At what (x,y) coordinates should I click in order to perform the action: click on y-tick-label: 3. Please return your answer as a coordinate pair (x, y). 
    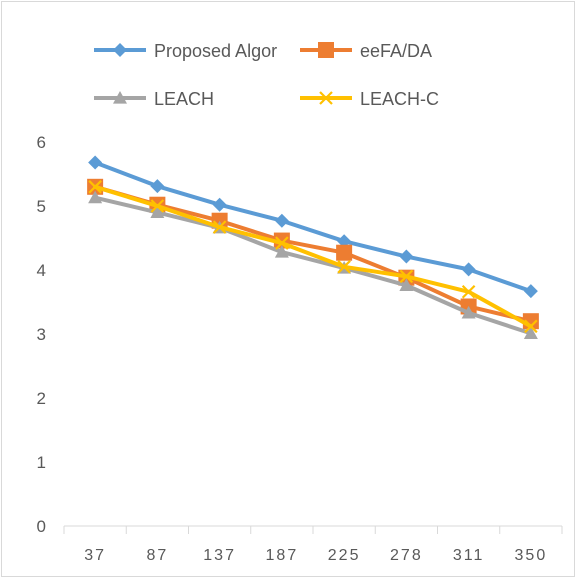
    Looking at the image, I should click on (41, 334).